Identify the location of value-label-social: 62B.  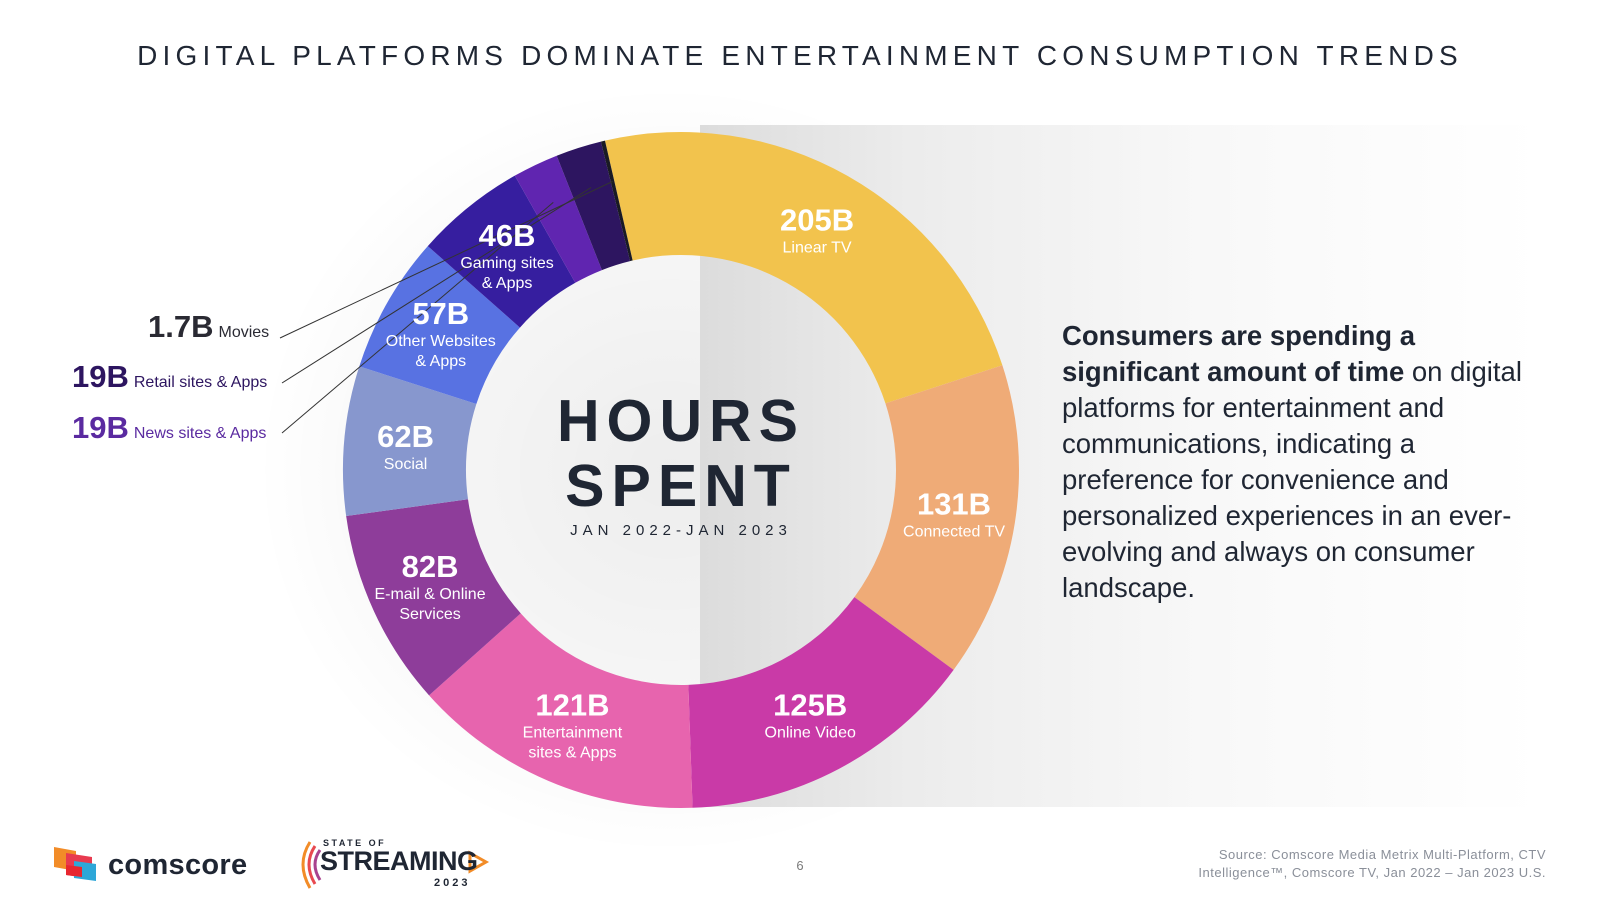
(405, 436).